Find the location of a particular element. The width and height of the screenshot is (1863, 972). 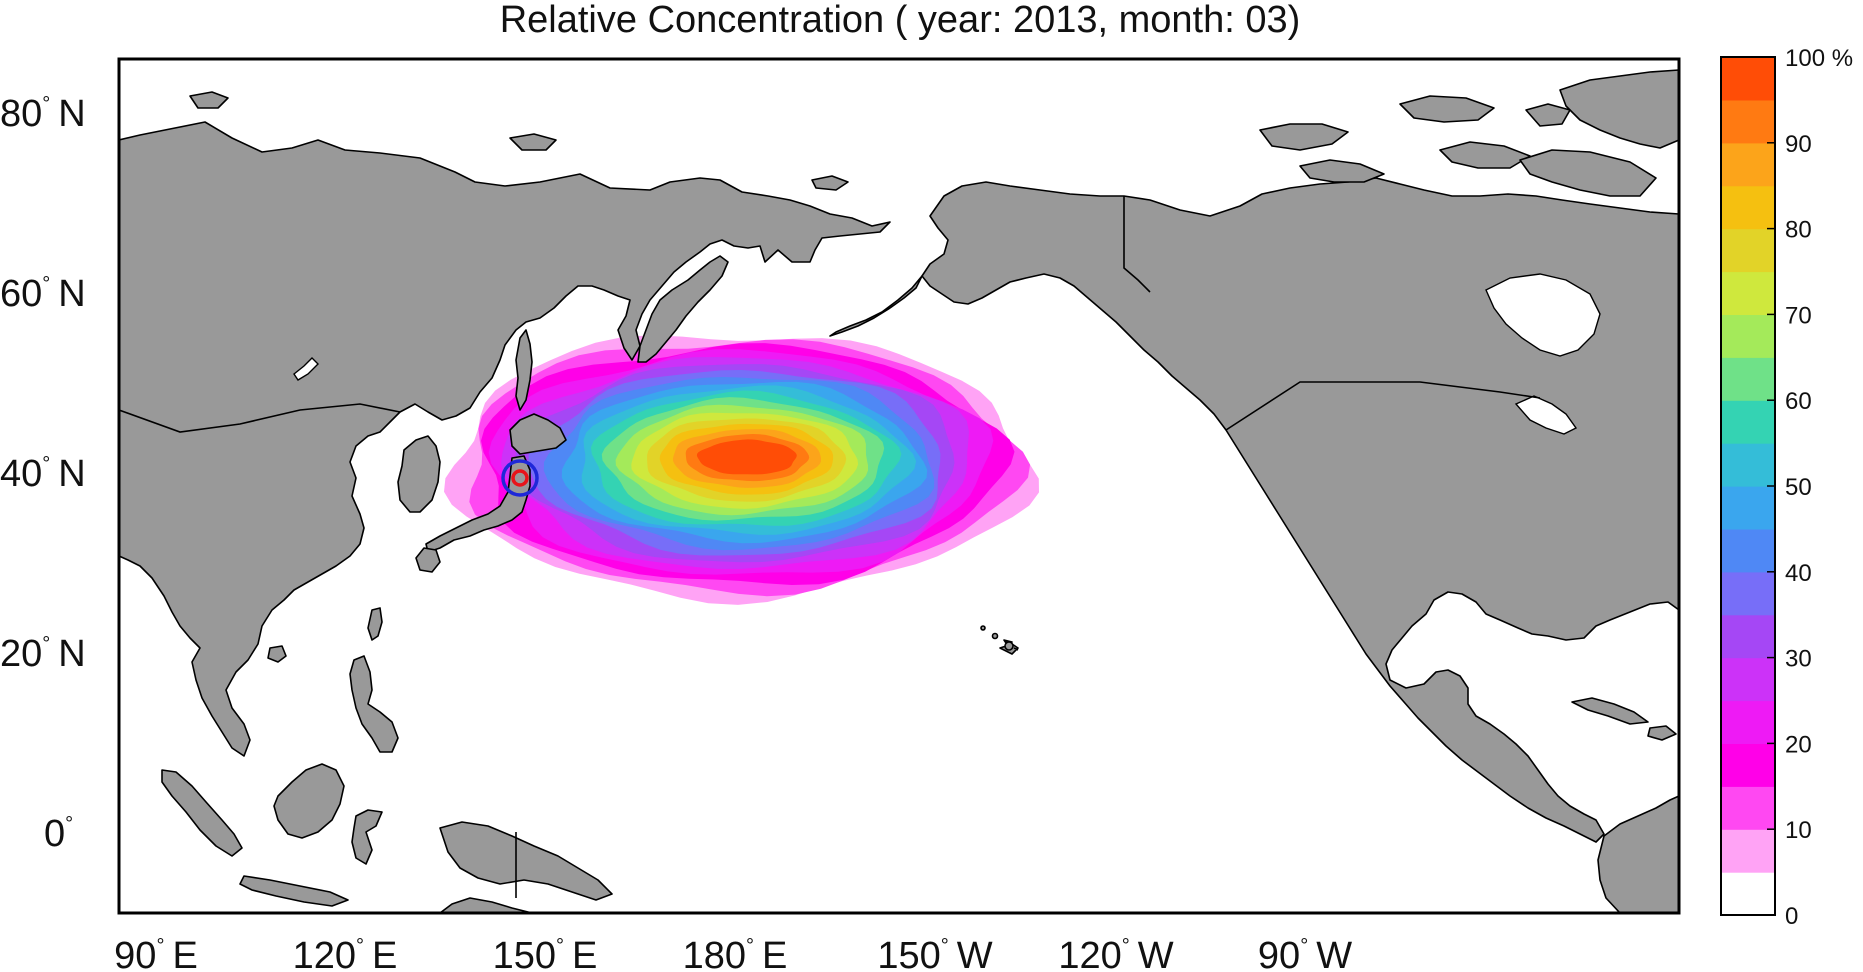

lon-label-4: 150° W is located at coordinates (934, 953).